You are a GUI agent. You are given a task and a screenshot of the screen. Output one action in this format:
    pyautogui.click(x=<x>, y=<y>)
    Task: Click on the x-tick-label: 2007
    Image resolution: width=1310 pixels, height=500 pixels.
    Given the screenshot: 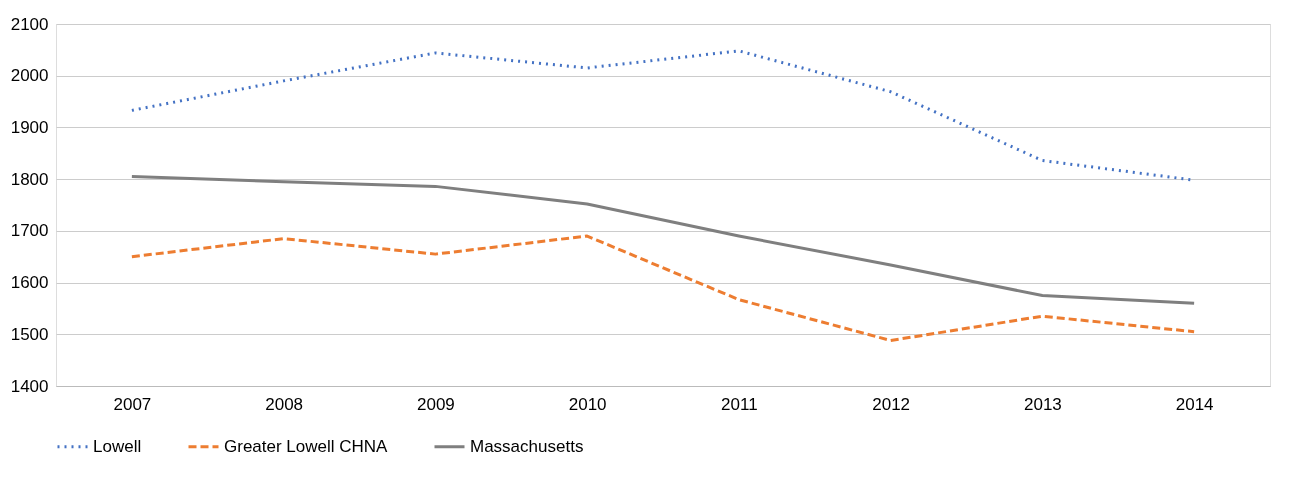 What is the action you would take?
    pyautogui.click(x=132, y=404)
    